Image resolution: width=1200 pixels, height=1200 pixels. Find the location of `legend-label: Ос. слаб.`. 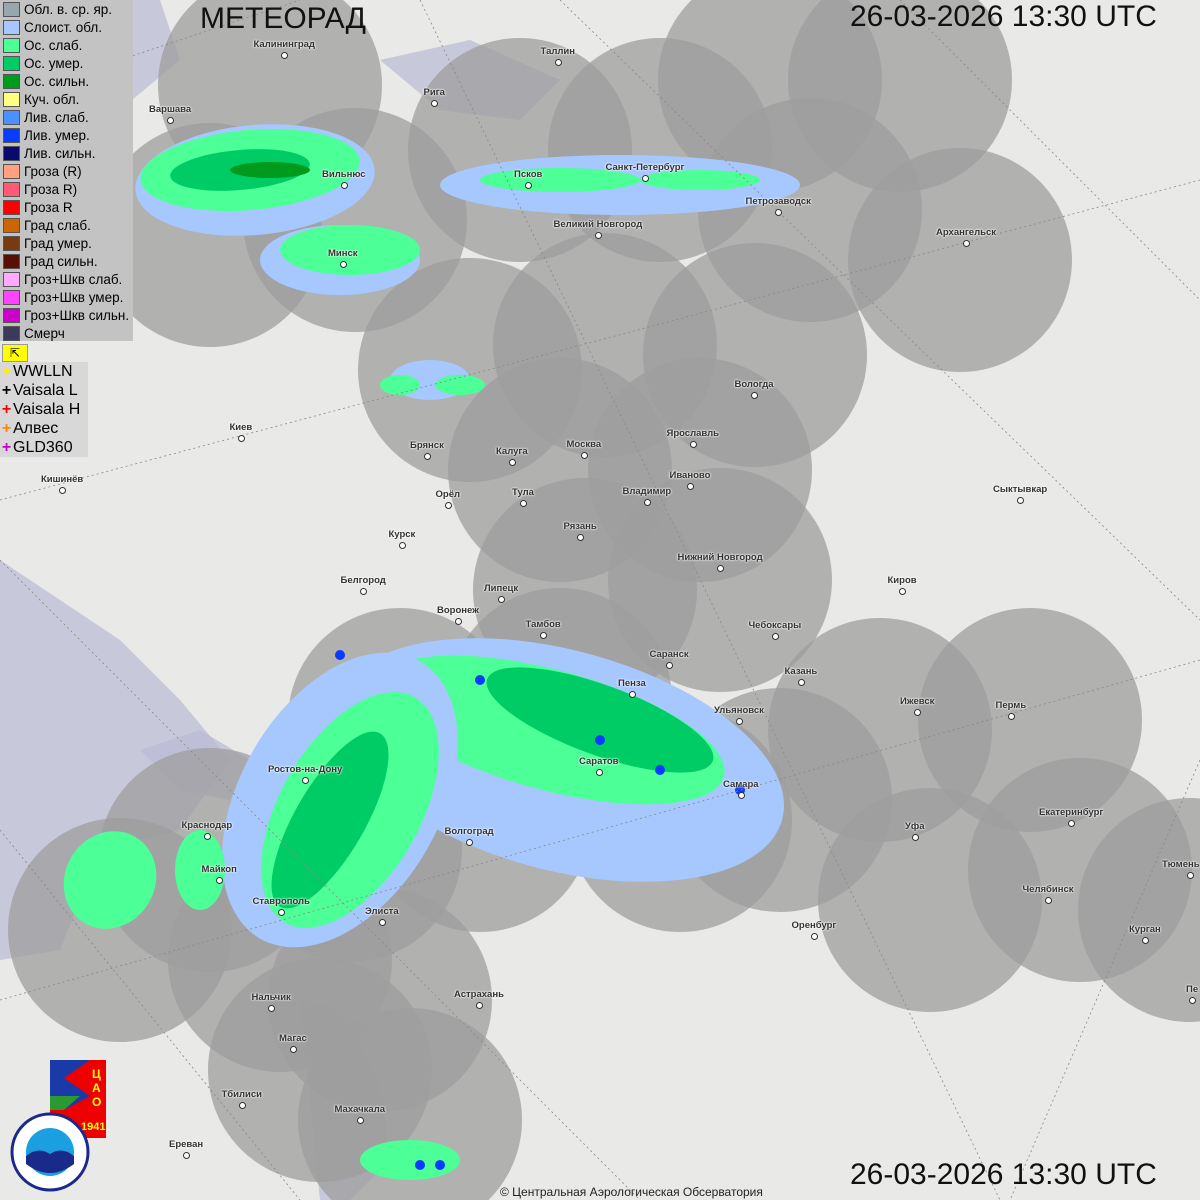

legend-label: Ос. слаб. is located at coordinates (53, 45).